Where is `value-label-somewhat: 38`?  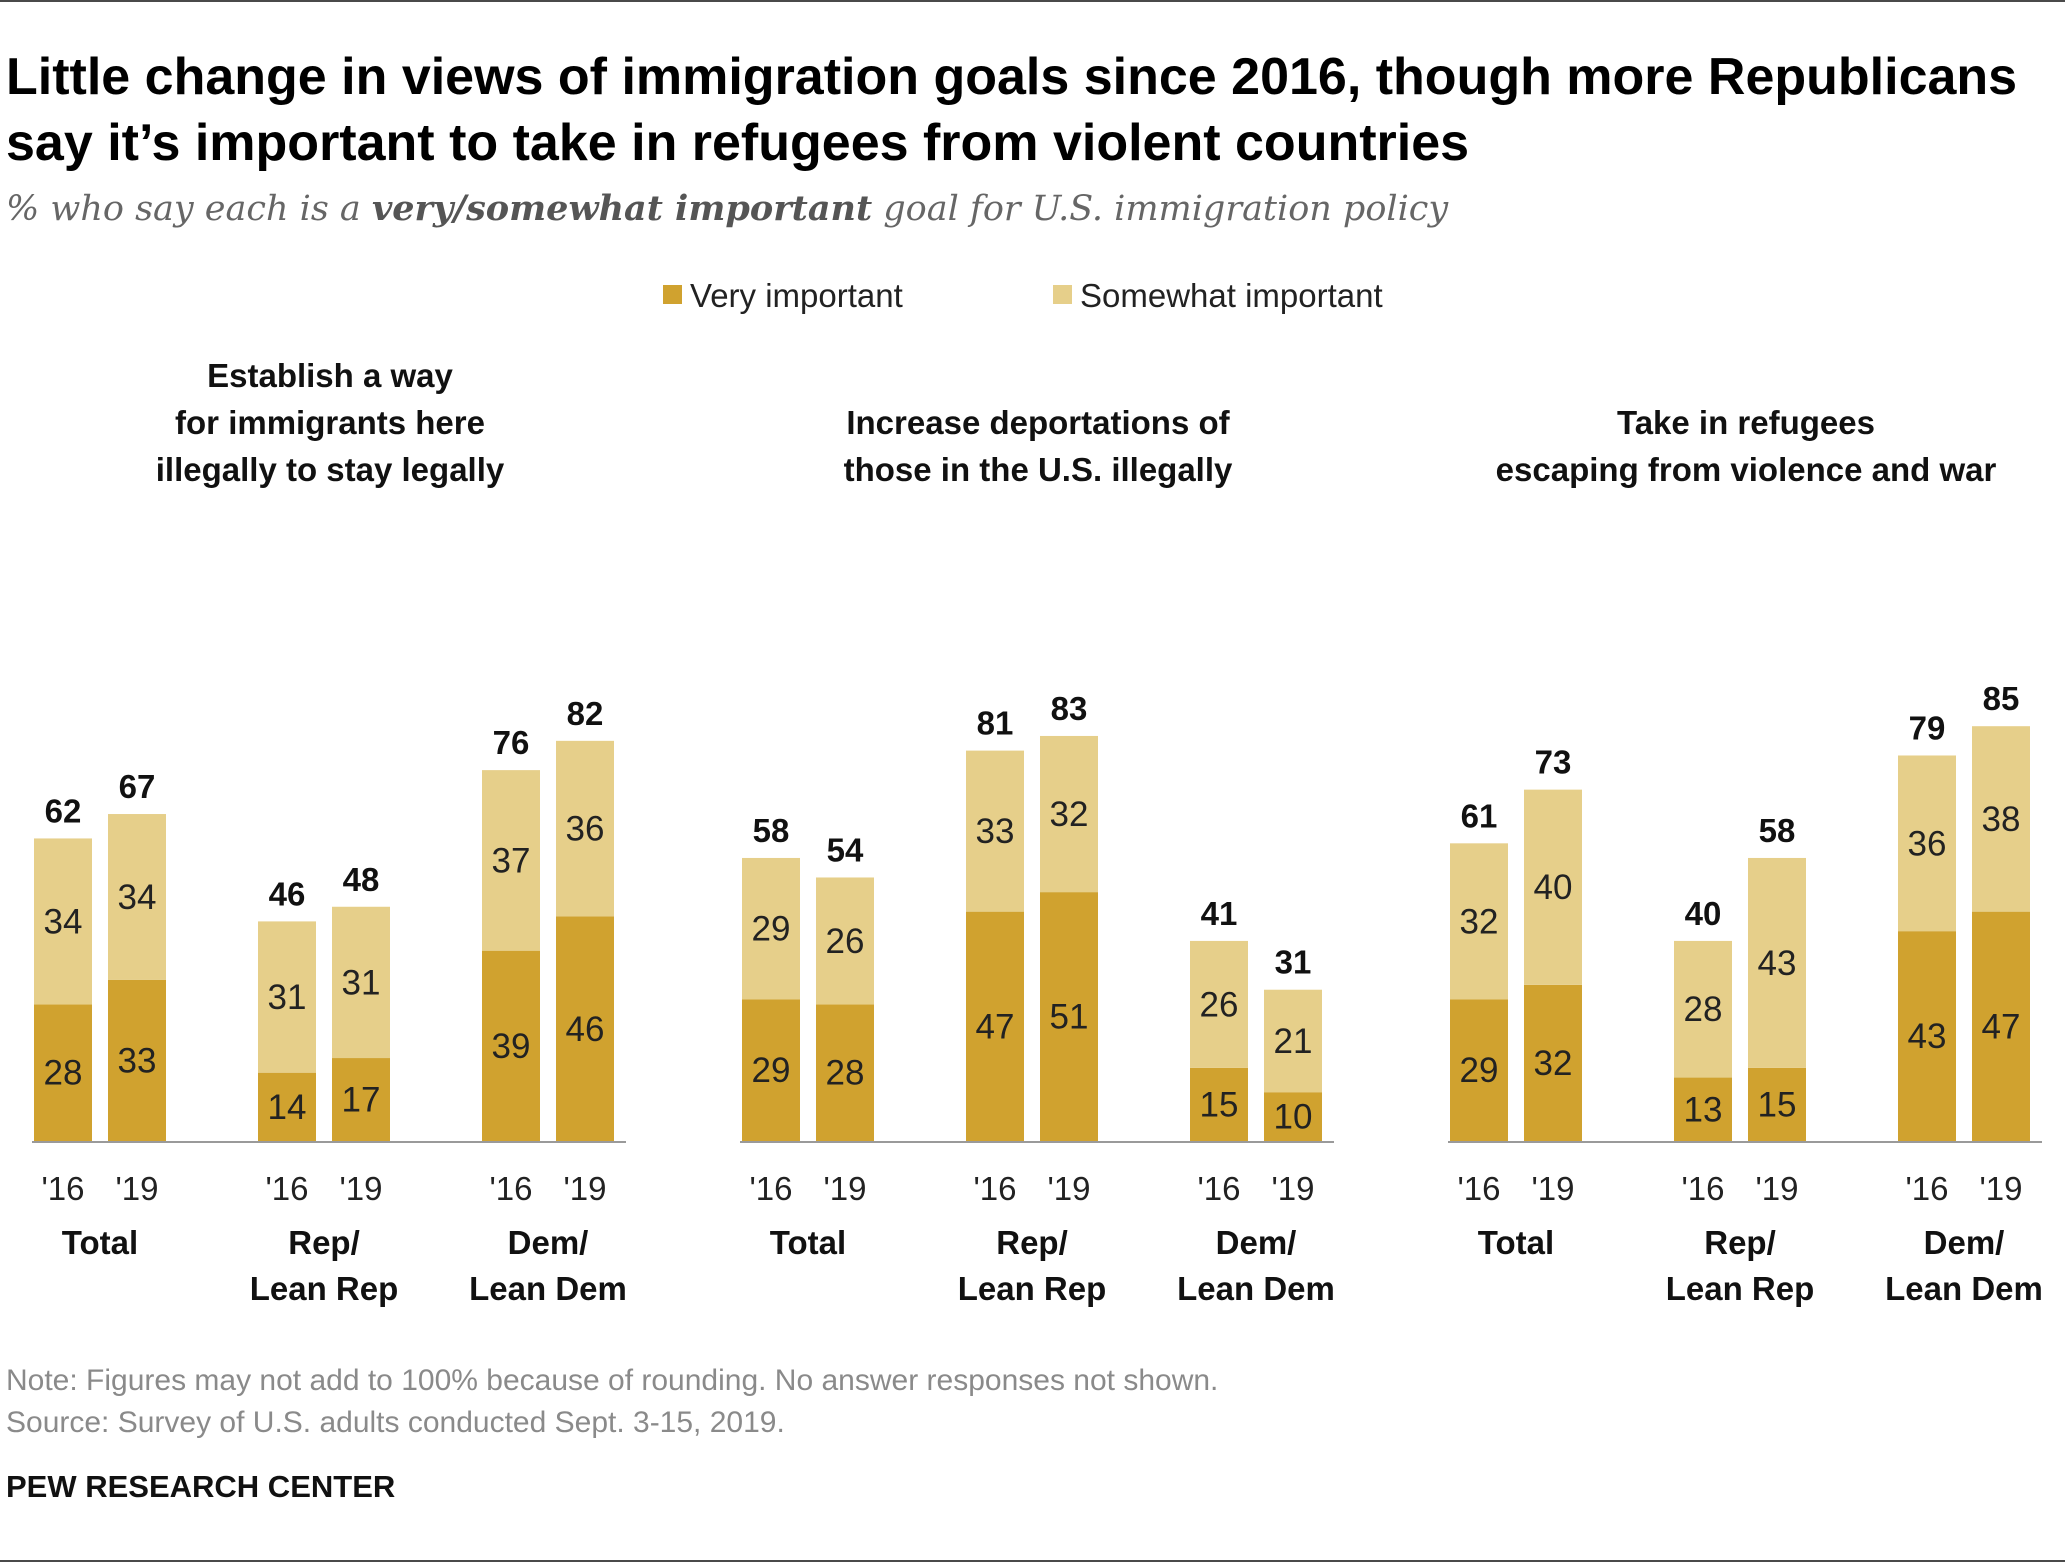 value-label-somewhat: 38 is located at coordinates (2001, 819).